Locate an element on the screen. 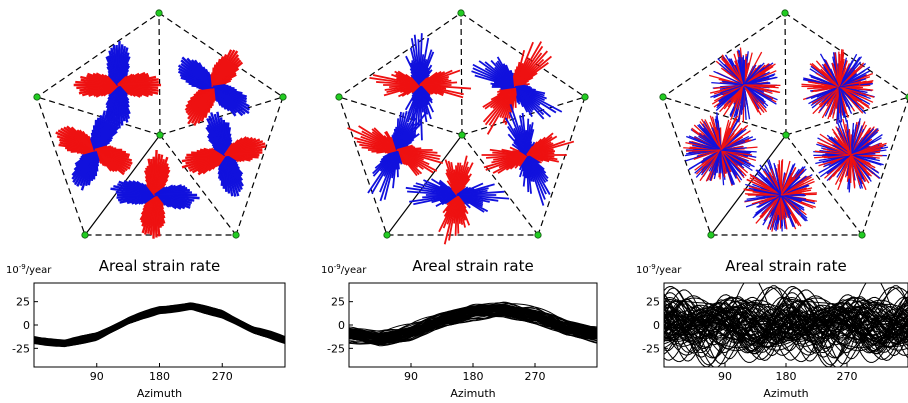 This screenshot has height=403, width=908. curve-group is located at coordinates (473, 324).